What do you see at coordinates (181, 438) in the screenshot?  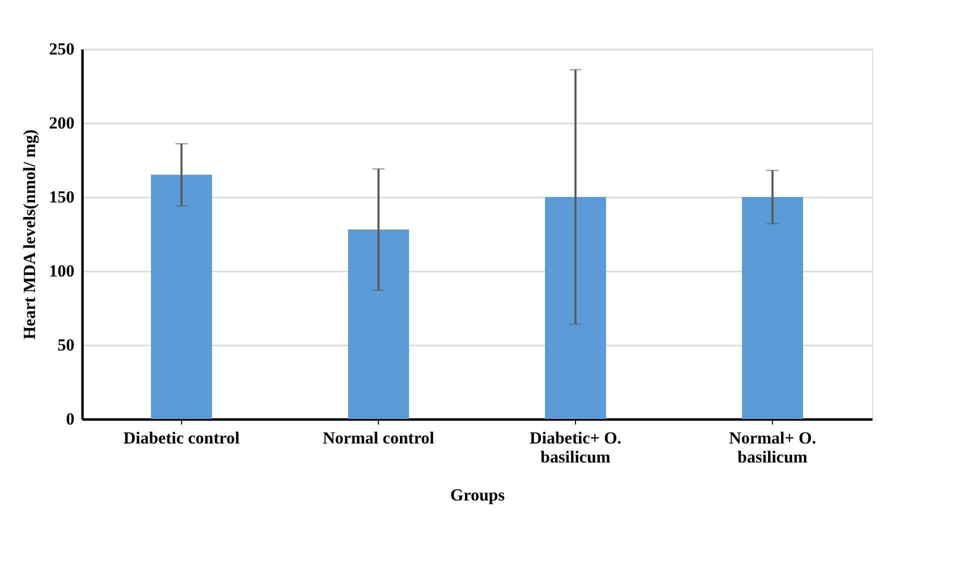 I see `x-tick-label: Diabetic control` at bounding box center [181, 438].